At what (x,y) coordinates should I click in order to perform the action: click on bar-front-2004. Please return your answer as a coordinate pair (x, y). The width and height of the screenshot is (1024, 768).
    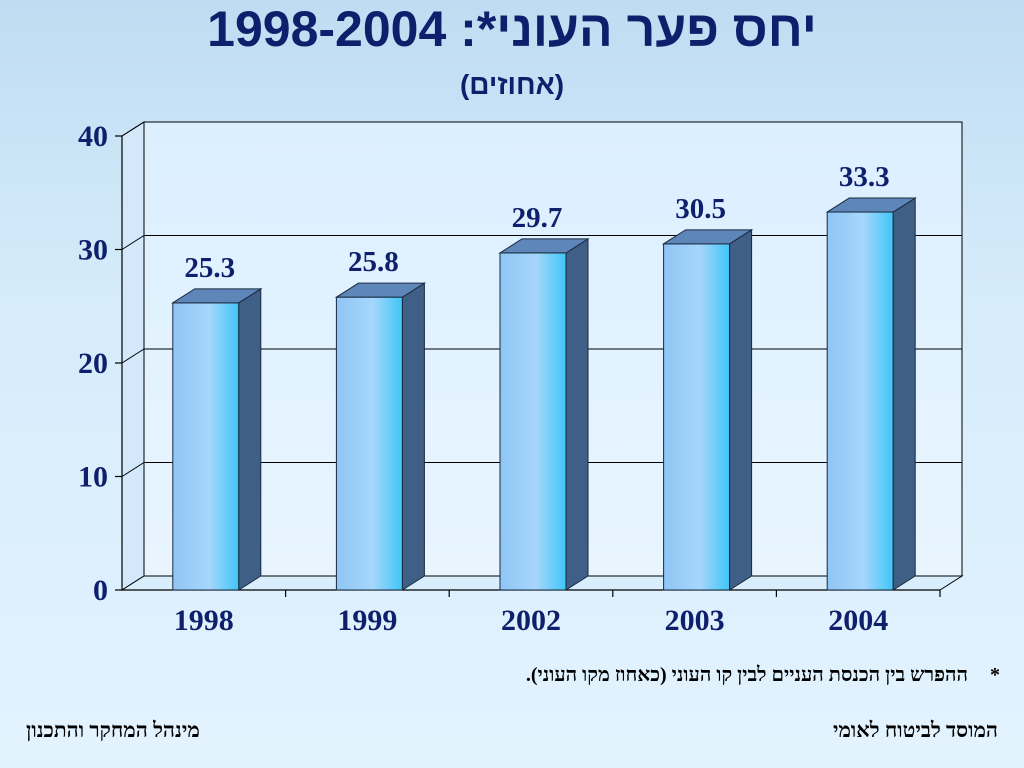
    Looking at the image, I should click on (860, 401).